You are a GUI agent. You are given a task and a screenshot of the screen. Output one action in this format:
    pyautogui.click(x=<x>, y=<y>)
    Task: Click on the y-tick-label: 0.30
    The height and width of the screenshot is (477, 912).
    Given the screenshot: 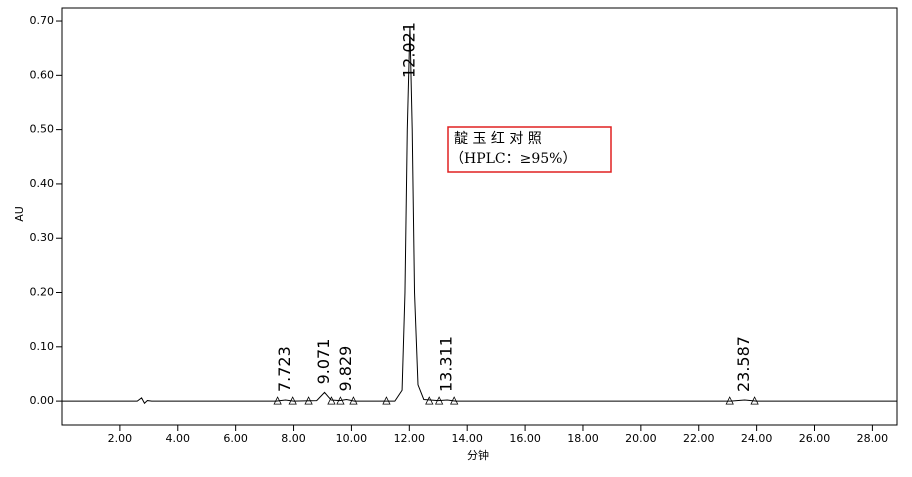 What is the action you would take?
    pyautogui.click(x=42, y=237)
    